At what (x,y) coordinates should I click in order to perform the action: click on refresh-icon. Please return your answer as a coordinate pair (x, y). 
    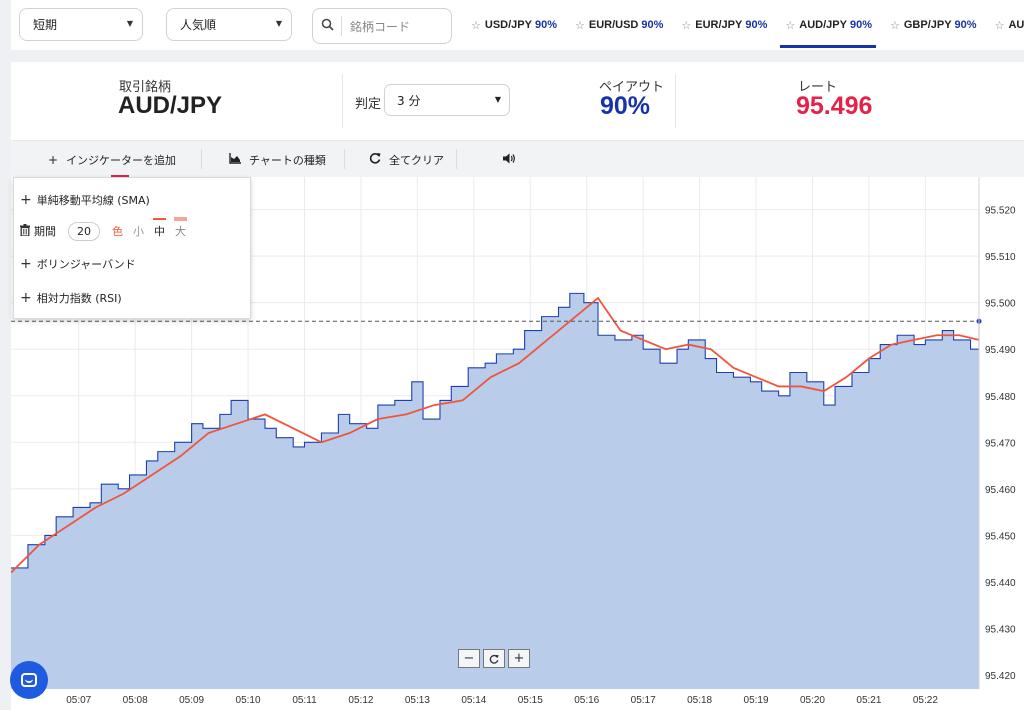
    Looking at the image, I should click on (375, 159).